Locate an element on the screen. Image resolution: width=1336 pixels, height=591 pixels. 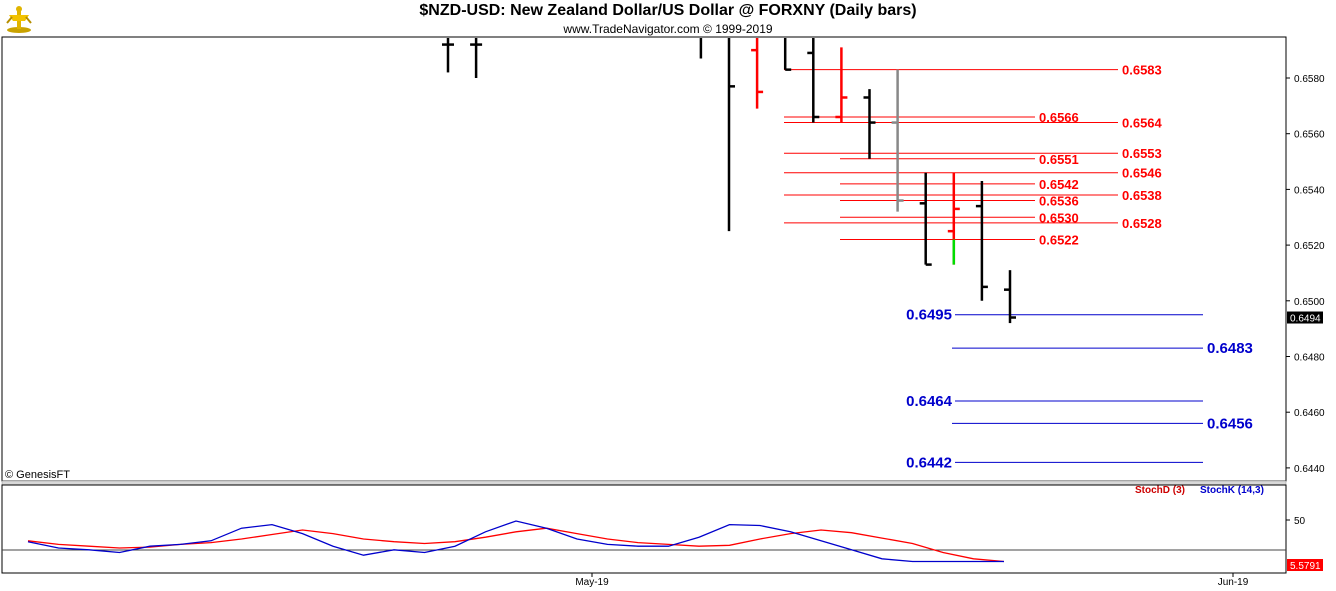
stochastic-last-box is located at coordinates (1305, 565).